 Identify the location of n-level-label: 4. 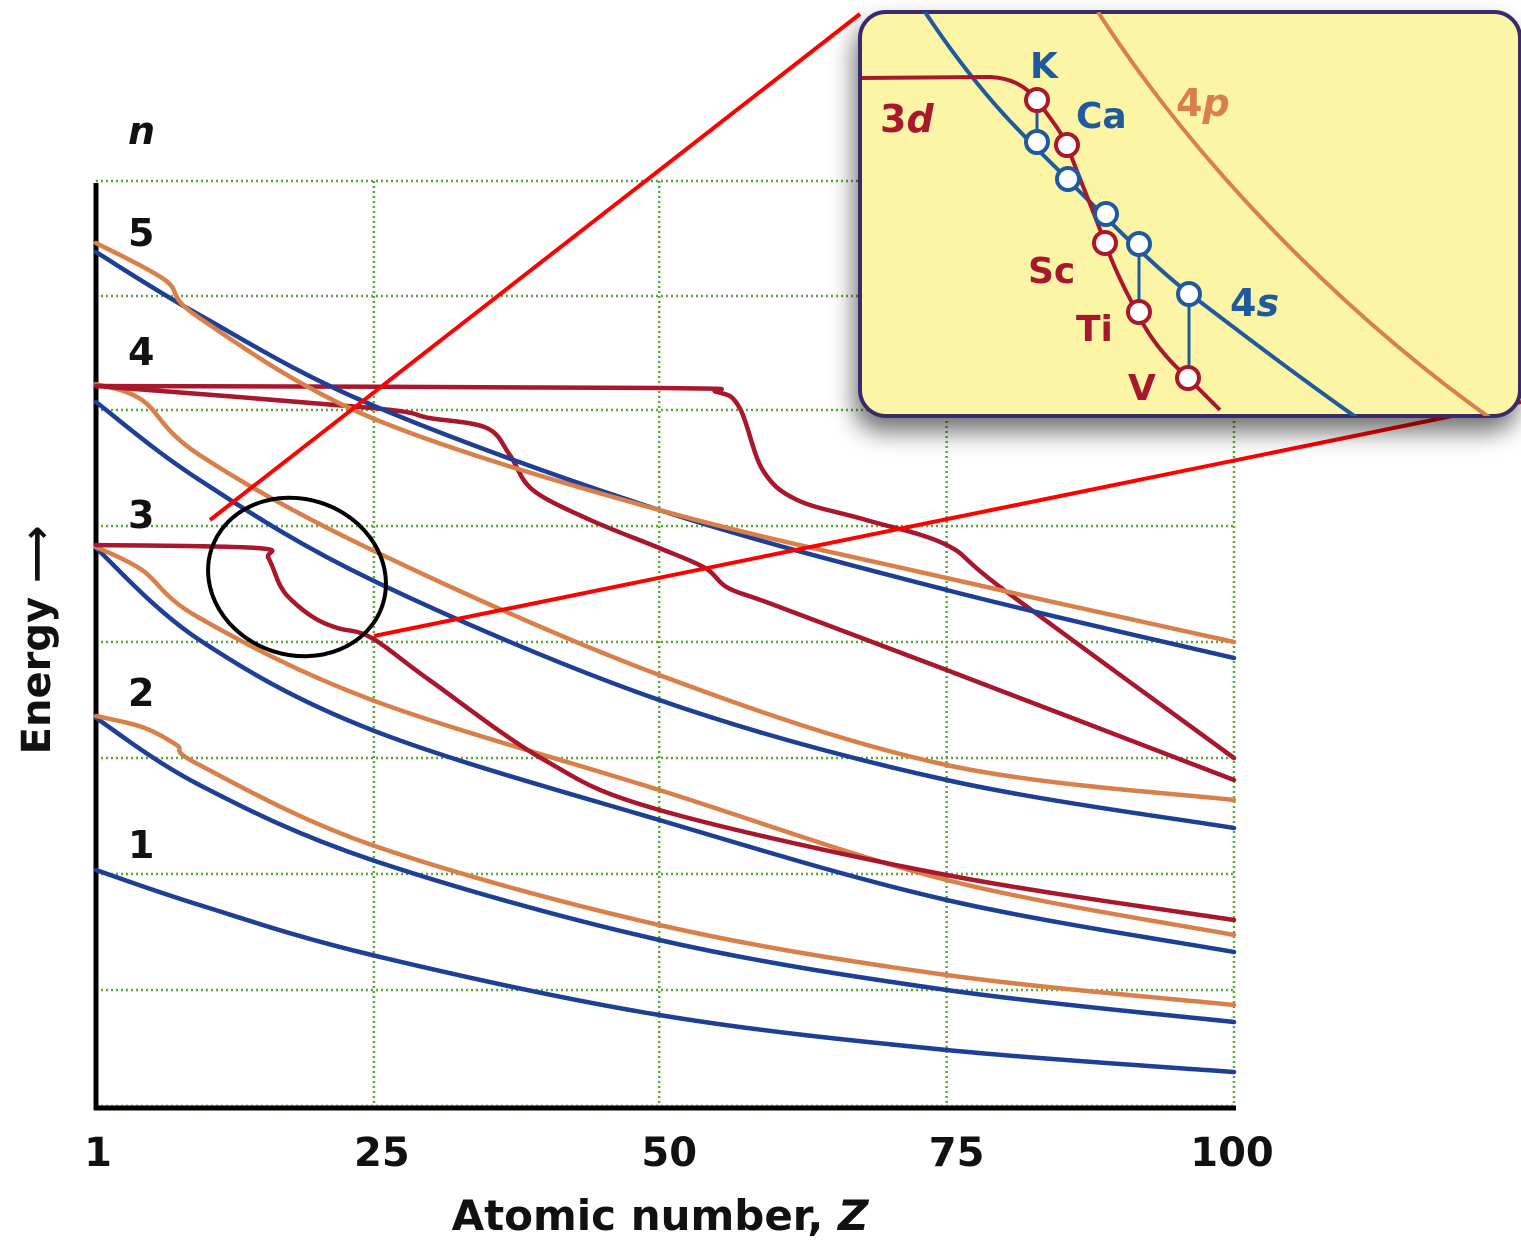
(141, 352).